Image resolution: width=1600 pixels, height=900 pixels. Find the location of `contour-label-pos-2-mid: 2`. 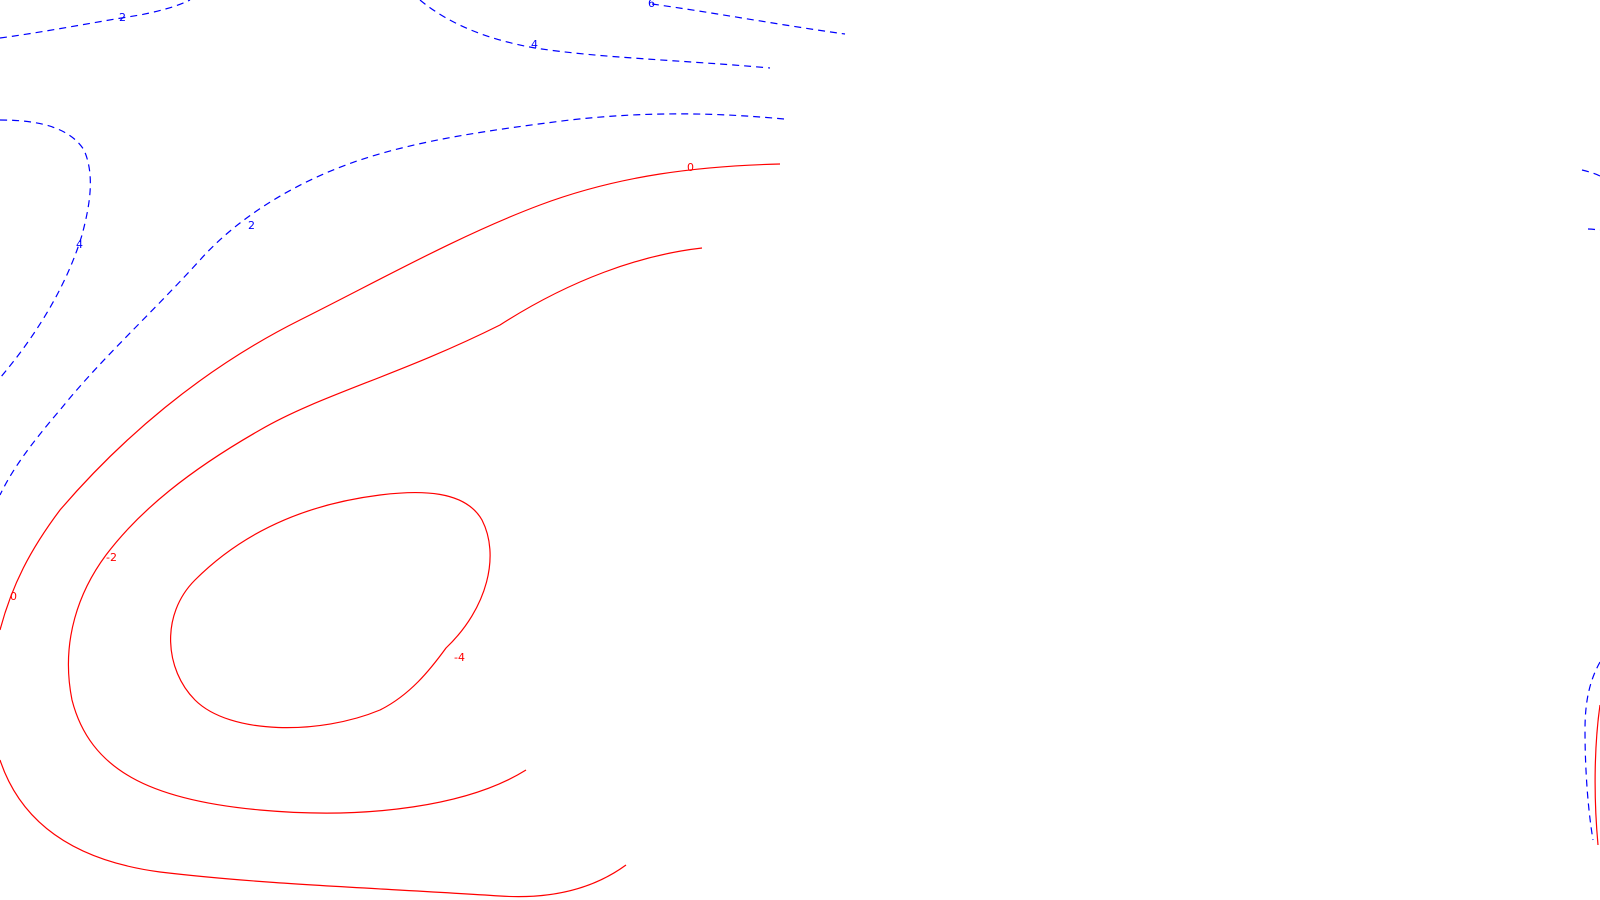

contour-label-pos-2-mid: 2 is located at coordinates (251, 225).